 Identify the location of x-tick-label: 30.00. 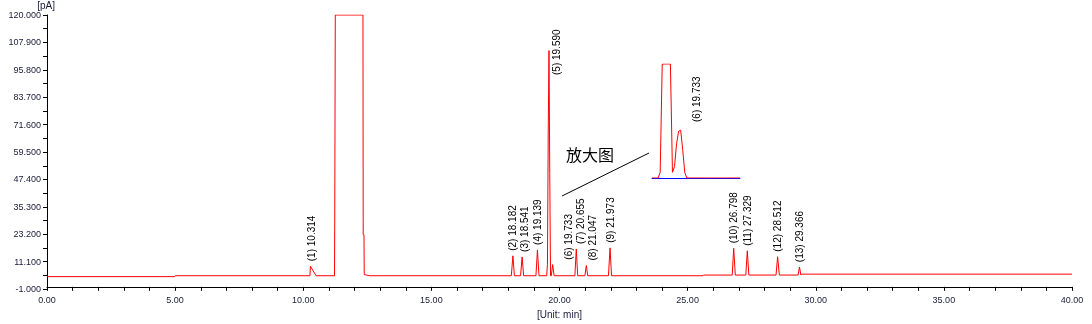
(816, 299).